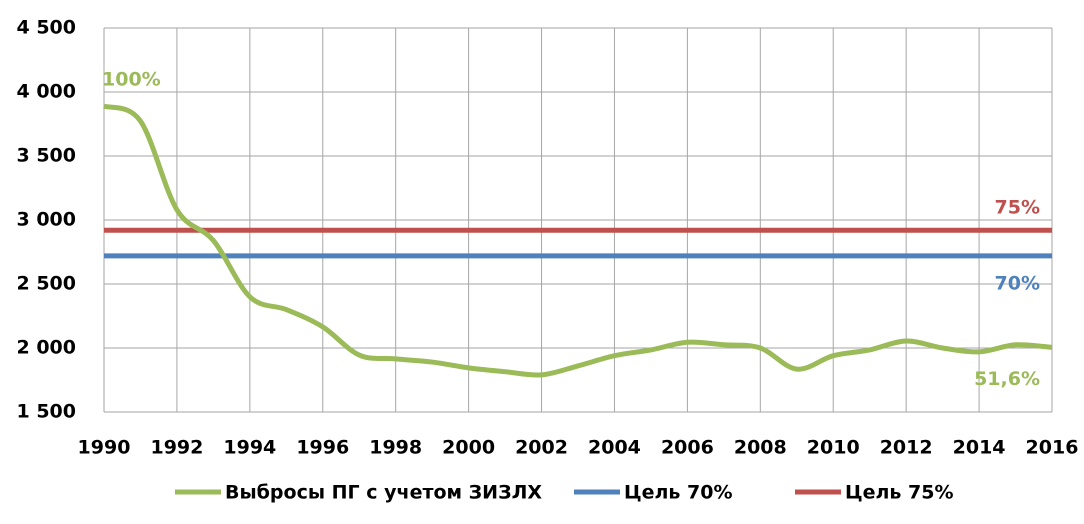  Describe the element at coordinates (47, 220) in the screenshot. I see `y-tick-label: 3 000` at that location.